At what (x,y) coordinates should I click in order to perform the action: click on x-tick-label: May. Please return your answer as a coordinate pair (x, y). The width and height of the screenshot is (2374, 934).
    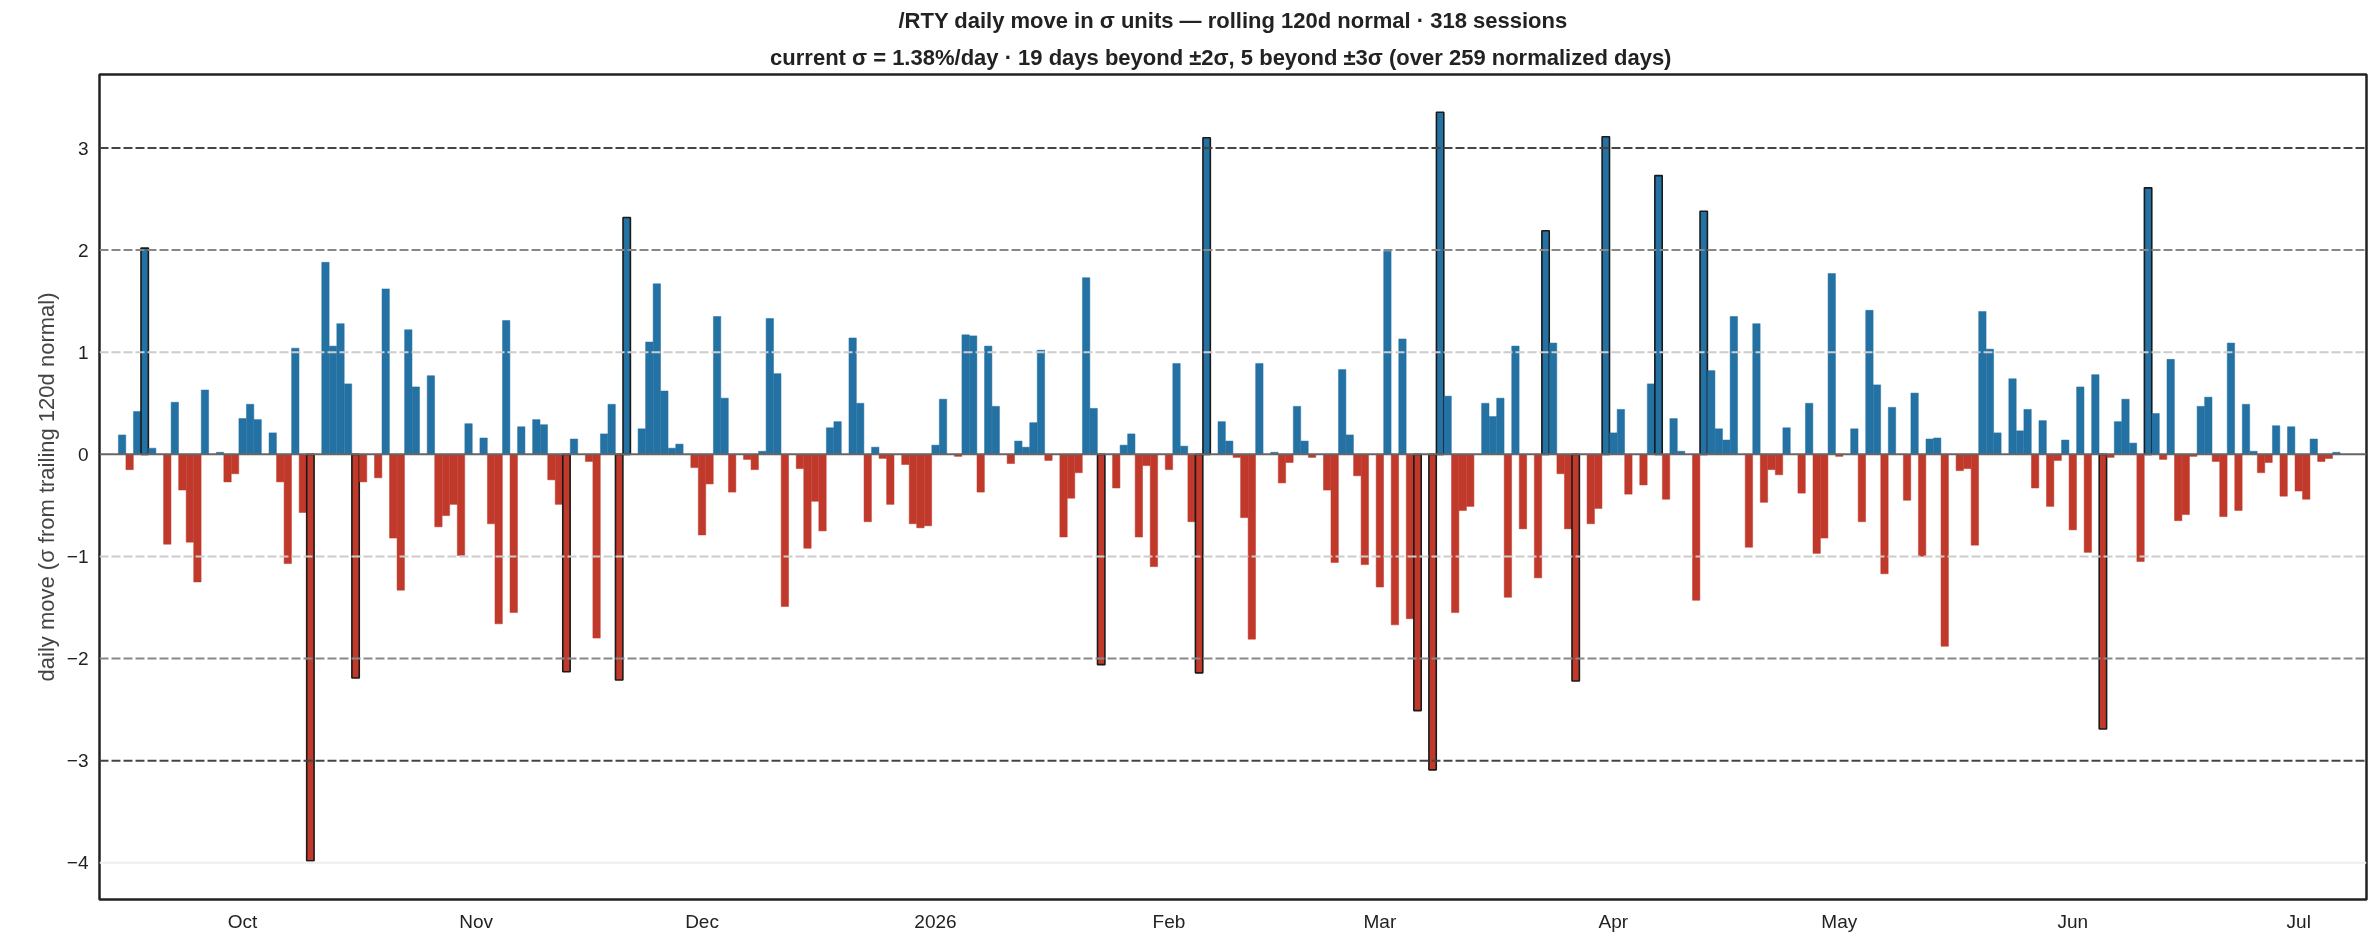
    Looking at the image, I should click on (1839, 921).